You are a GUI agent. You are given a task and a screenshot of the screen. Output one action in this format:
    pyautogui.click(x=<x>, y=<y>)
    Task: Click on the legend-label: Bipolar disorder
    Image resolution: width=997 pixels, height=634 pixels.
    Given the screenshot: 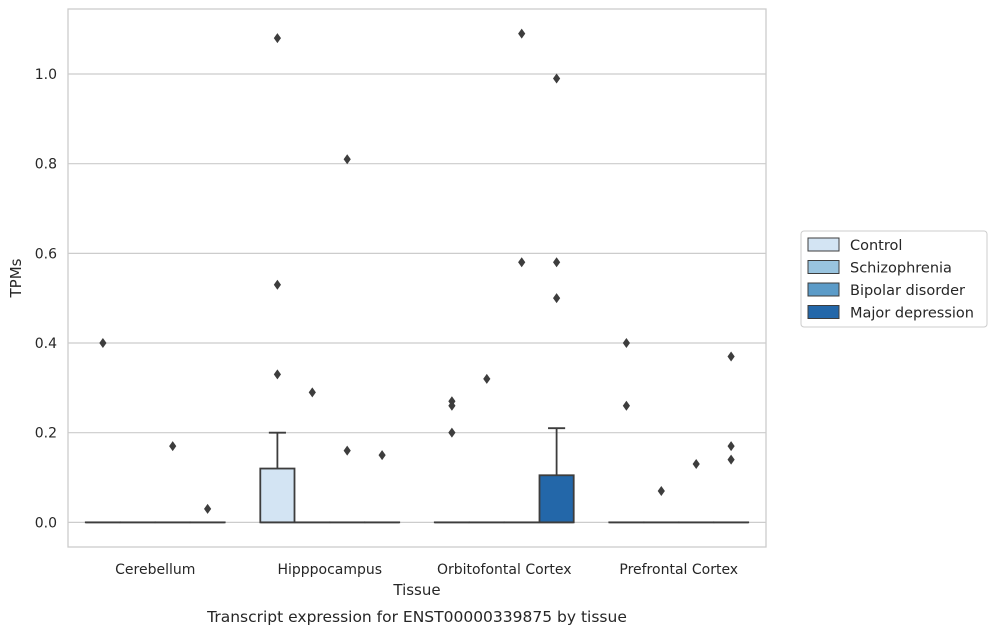 What is the action you would take?
    pyautogui.click(x=907, y=291)
    